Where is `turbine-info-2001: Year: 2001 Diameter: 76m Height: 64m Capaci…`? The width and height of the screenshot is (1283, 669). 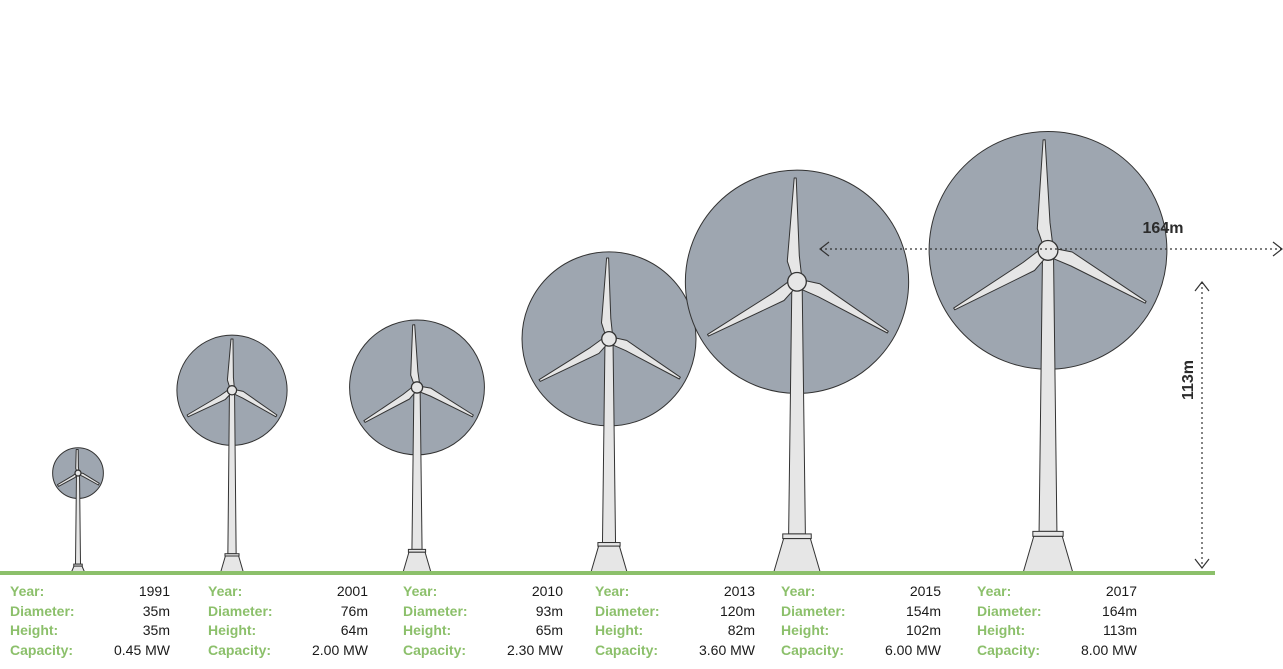
turbine-info-2001: Year: 2001 Diameter: 76m Height: 64m Capaci… is located at coordinates (288, 621).